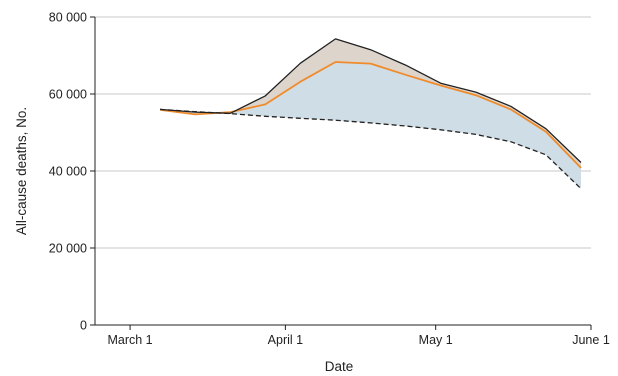 Image resolution: width=618 pixels, height=376 pixels. I want to click on x-tick-label: March 1, so click(129, 340).